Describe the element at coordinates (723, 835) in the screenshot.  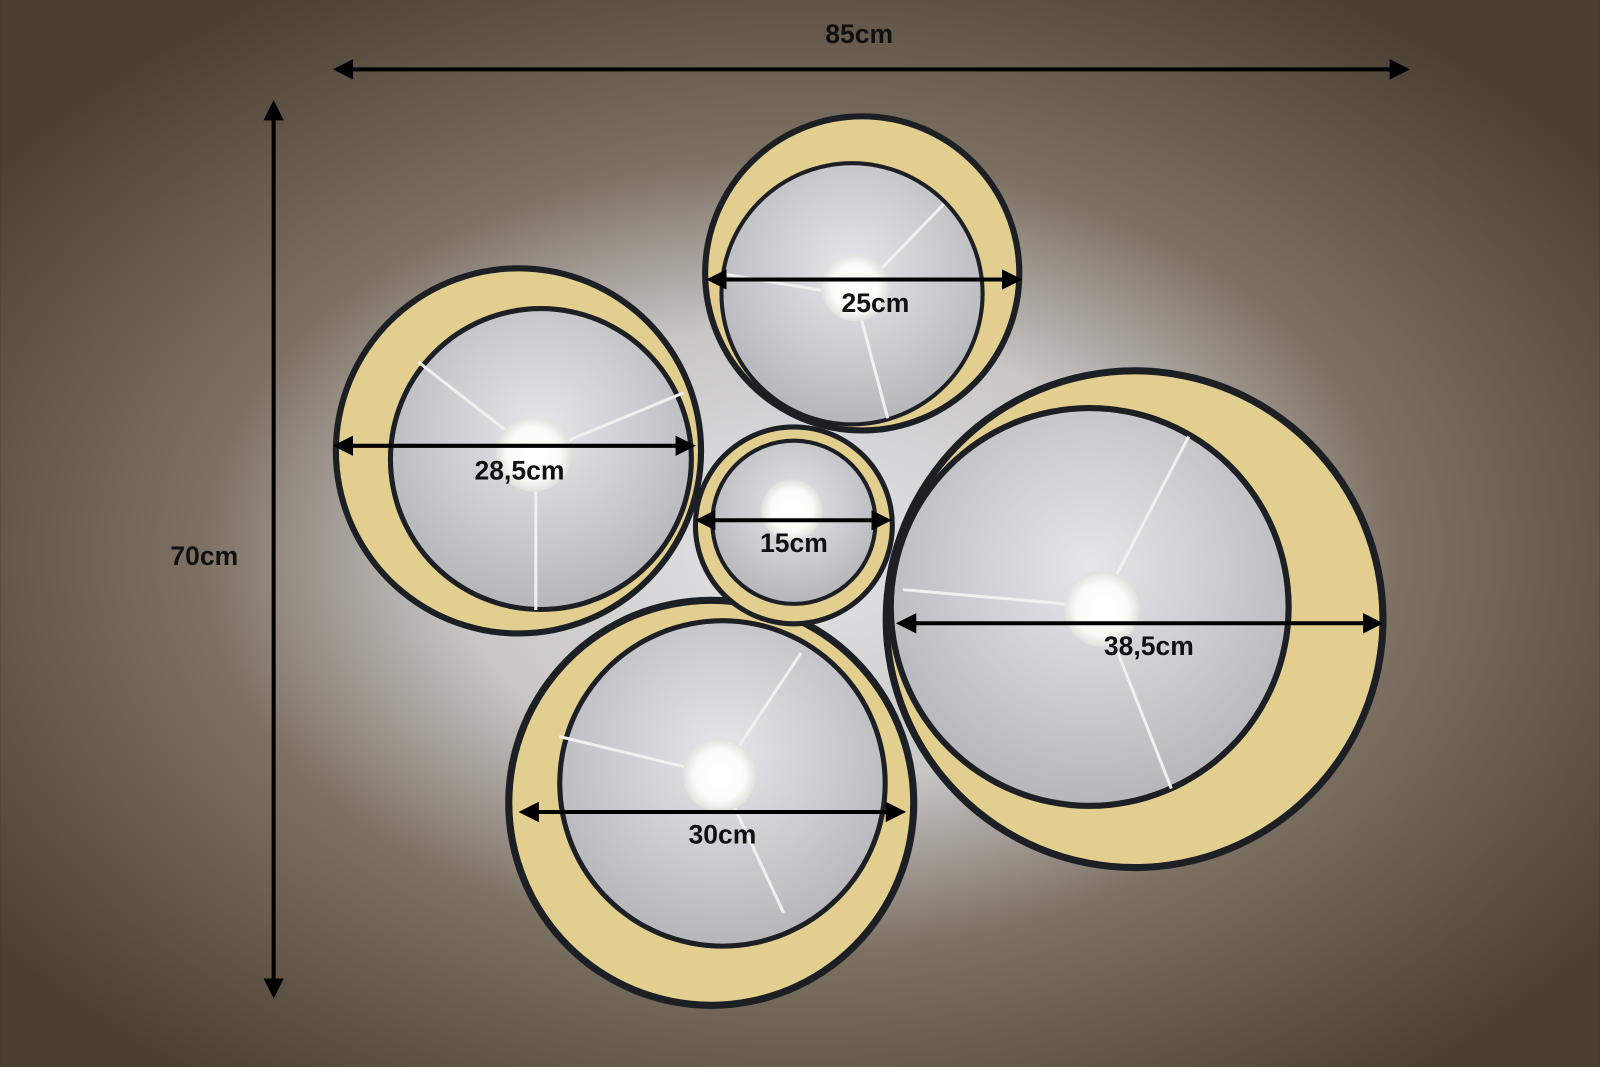
I see `bottom-diameter-label: 30cm` at that location.